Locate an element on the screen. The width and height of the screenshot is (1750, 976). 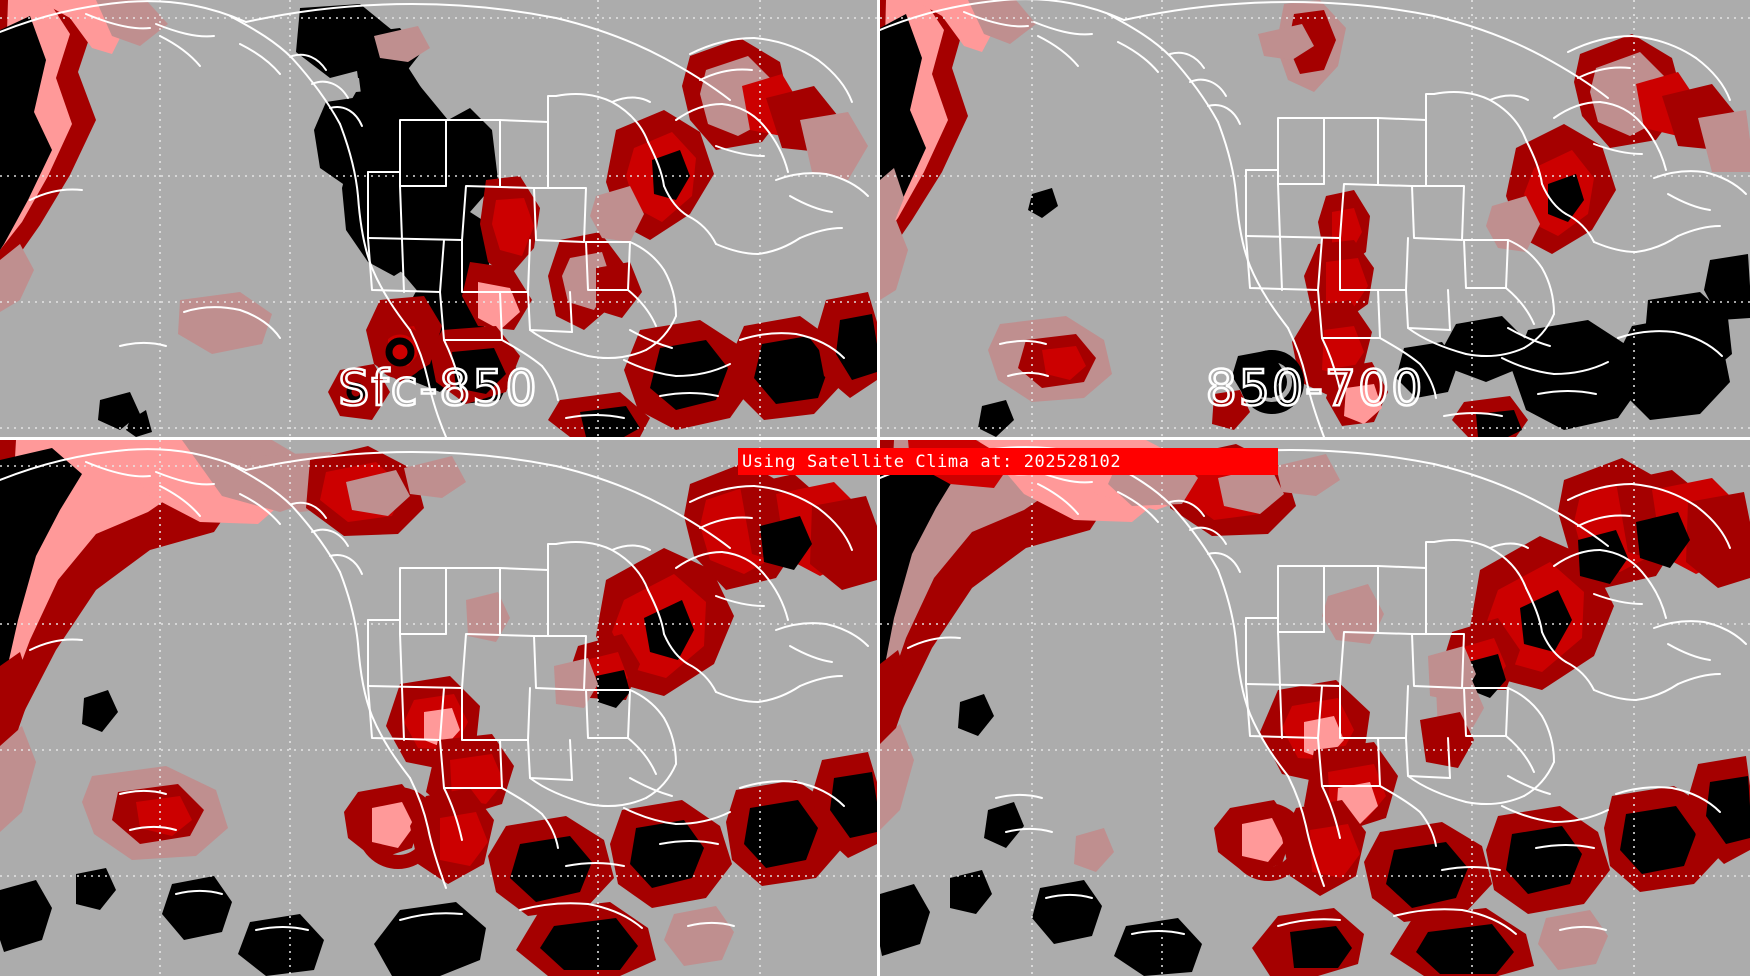
status-banner: Using Satellite Clima at: 202528102 is located at coordinates (1008, 461).